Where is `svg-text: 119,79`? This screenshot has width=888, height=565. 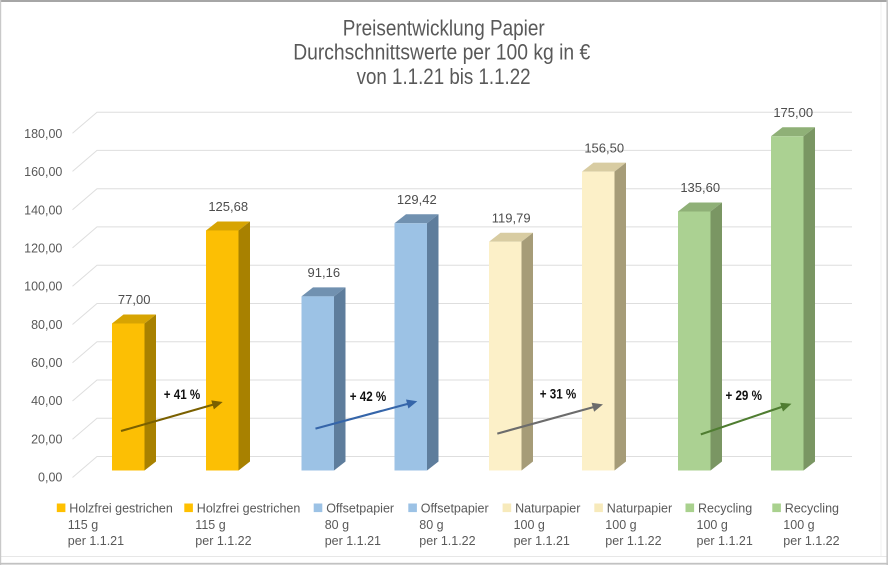
svg-text: 119,79 is located at coordinates (511, 217).